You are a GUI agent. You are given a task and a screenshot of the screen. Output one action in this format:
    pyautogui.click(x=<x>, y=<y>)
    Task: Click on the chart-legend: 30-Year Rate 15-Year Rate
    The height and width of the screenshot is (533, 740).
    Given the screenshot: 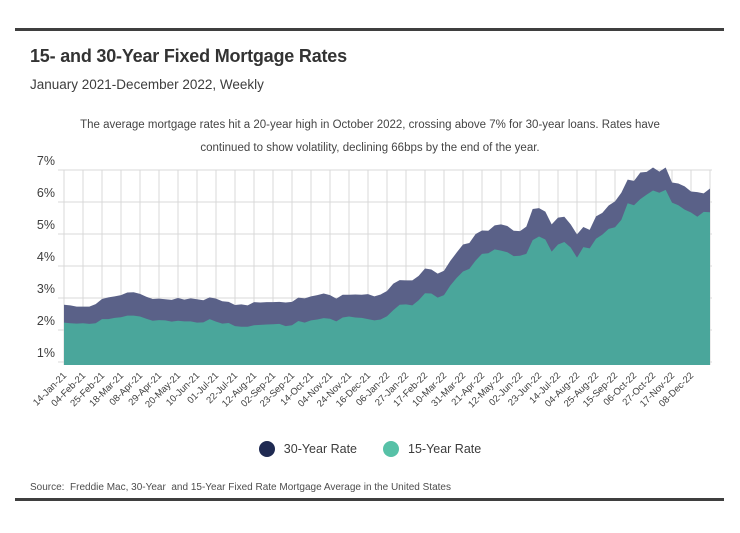 What is the action you would take?
    pyautogui.click(x=370, y=449)
    